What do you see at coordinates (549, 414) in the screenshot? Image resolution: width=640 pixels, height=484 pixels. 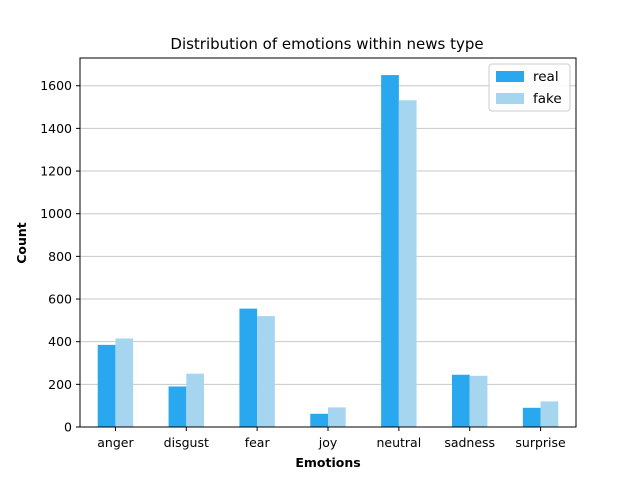 I see `bar-fake-surprise` at bounding box center [549, 414].